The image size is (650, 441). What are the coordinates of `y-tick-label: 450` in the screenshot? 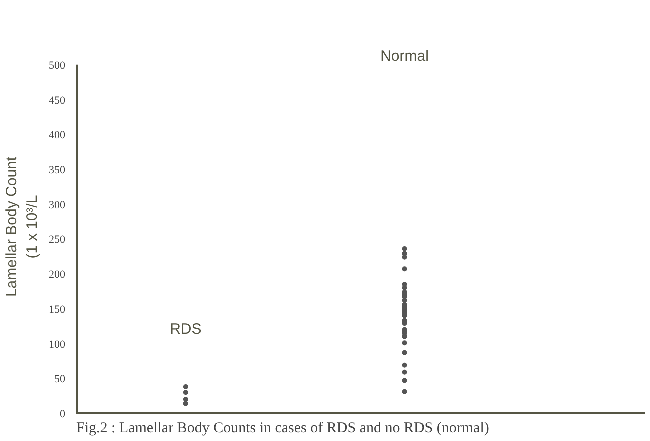 It's located at (57, 100).